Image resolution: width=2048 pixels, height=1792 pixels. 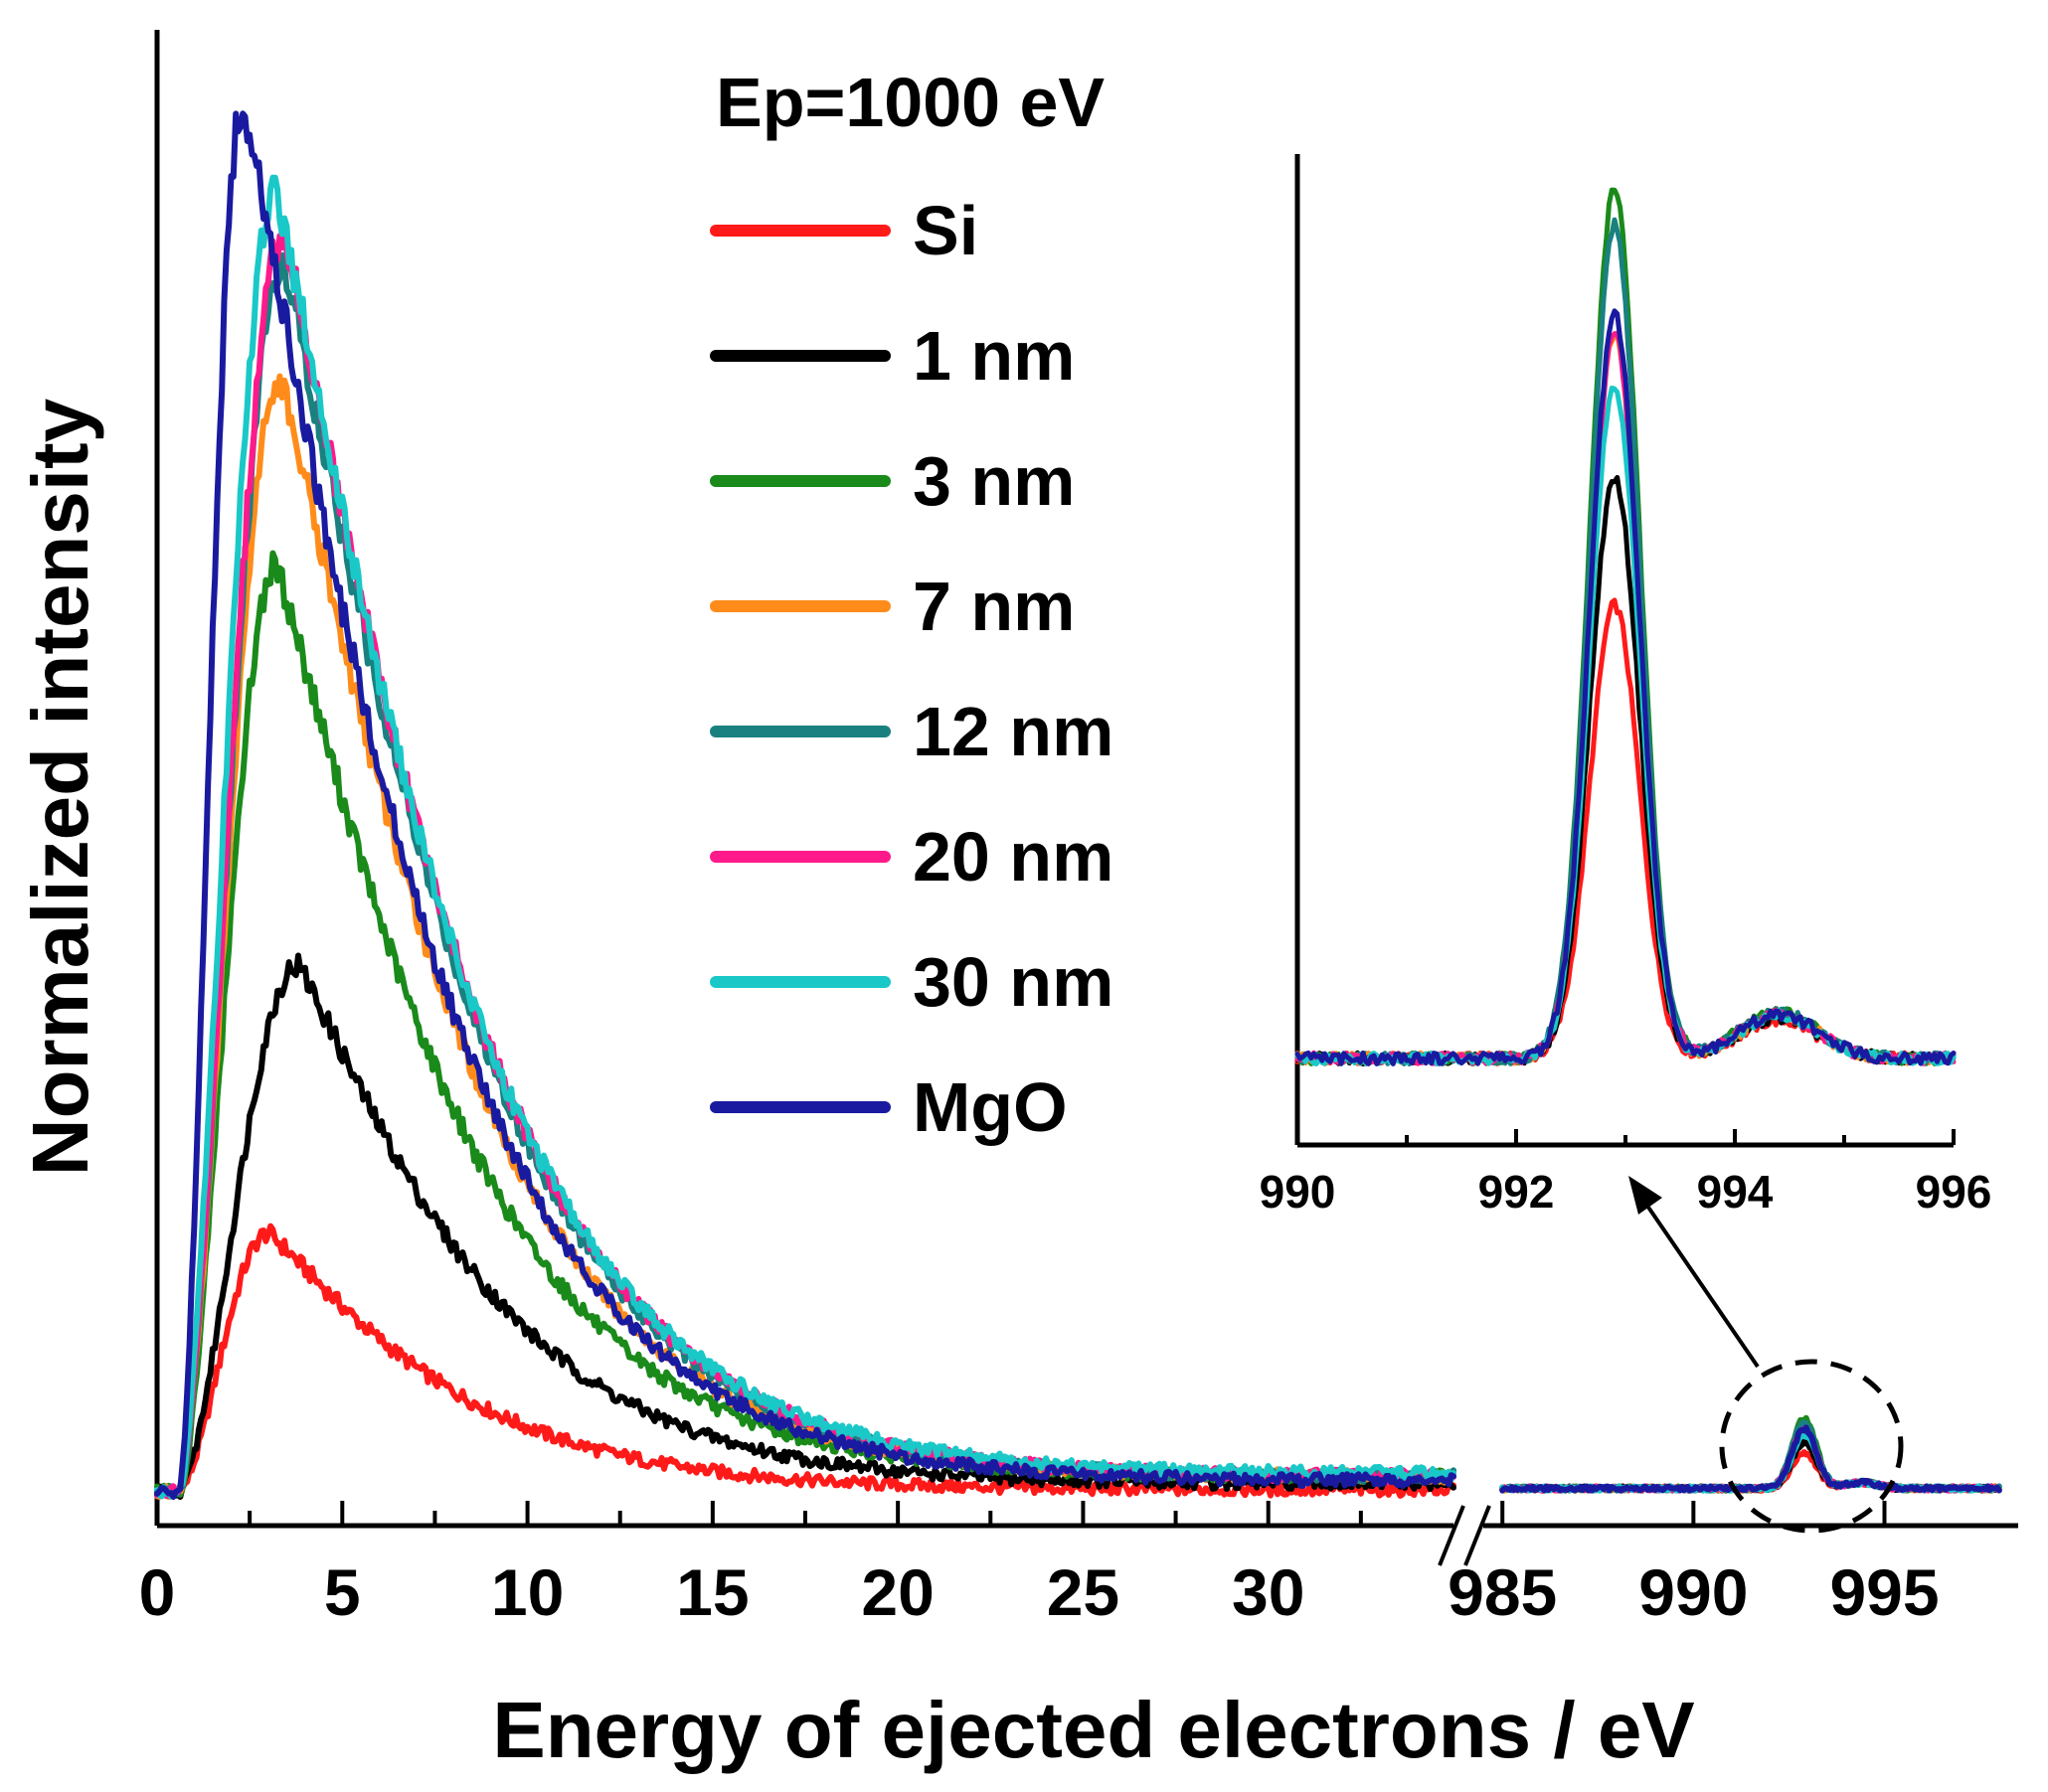 What do you see at coordinates (1693, 1592) in the screenshot?
I see `x-tick-label: 990` at bounding box center [1693, 1592].